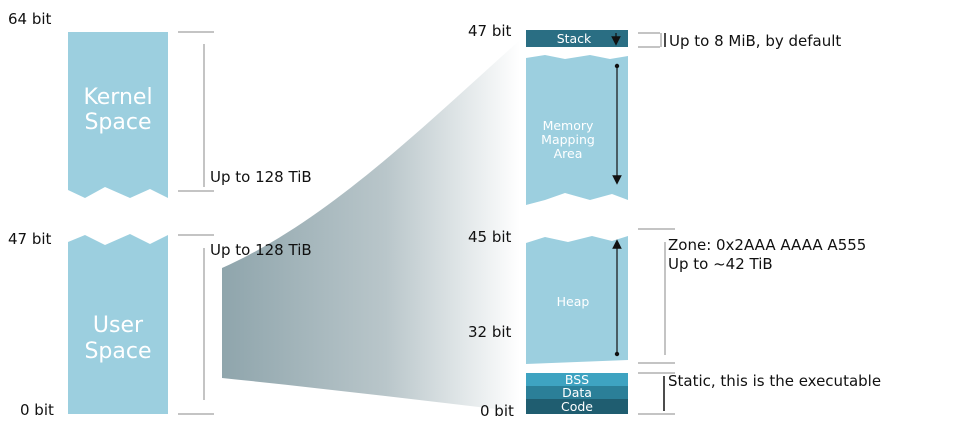 This screenshot has height=423, width=955. I want to click on right-label-32-bit: 32 bit, so click(490, 332).